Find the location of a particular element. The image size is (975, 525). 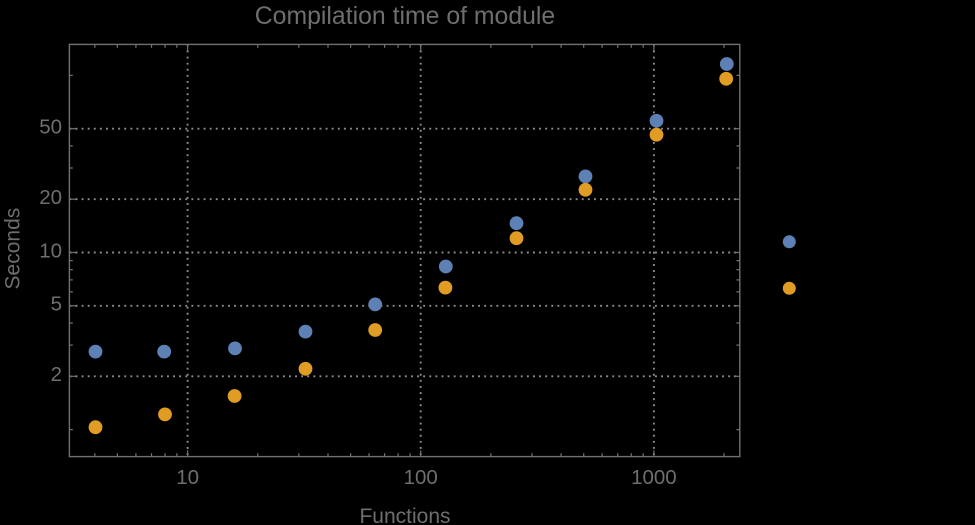

svg-text: 50 is located at coordinates (50, 127).